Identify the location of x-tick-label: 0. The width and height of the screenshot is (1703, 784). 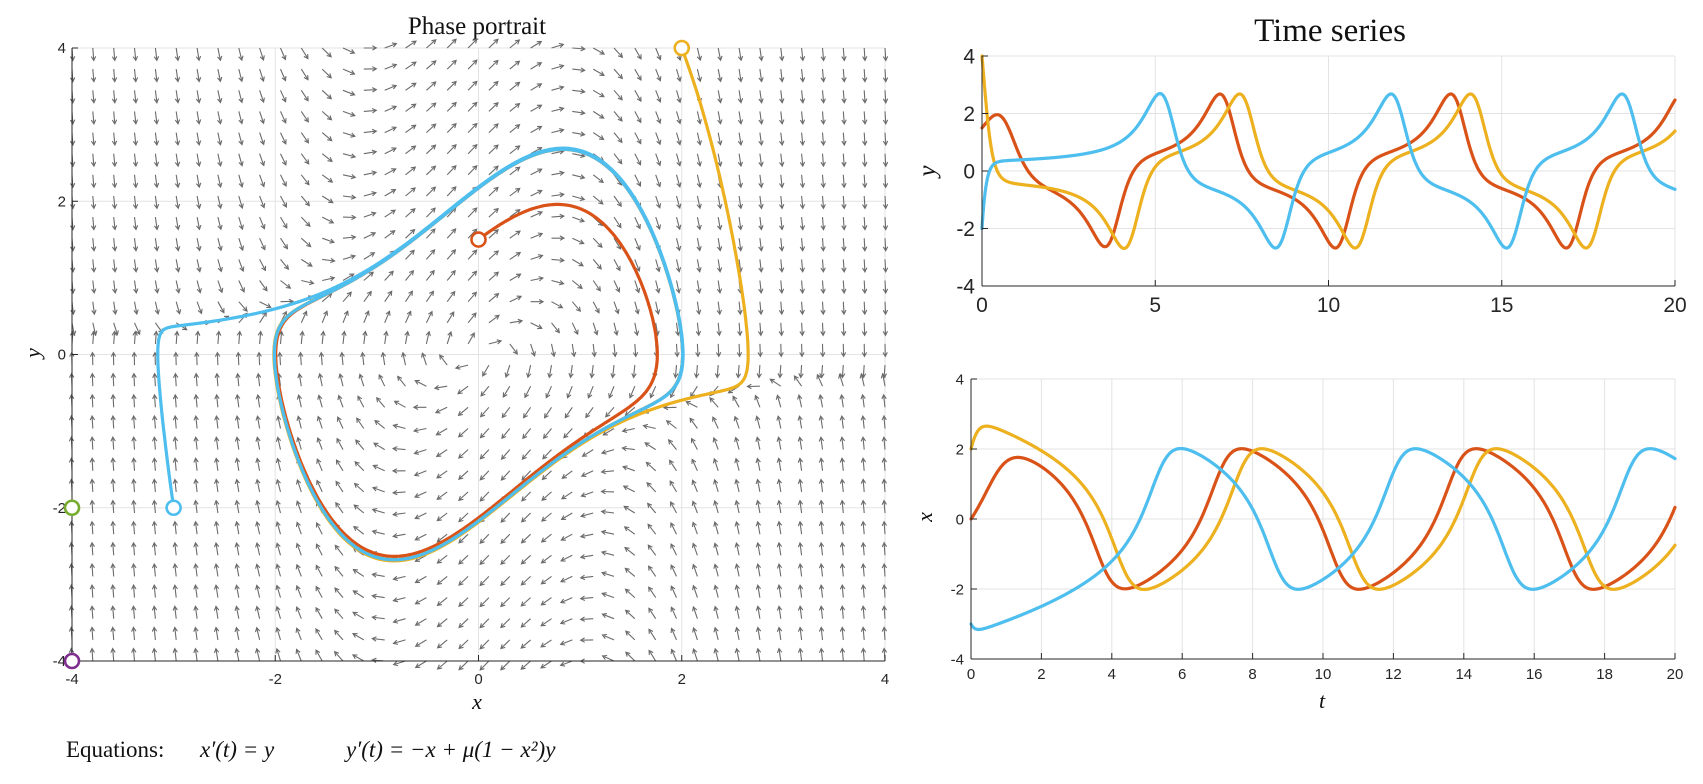
(478, 679).